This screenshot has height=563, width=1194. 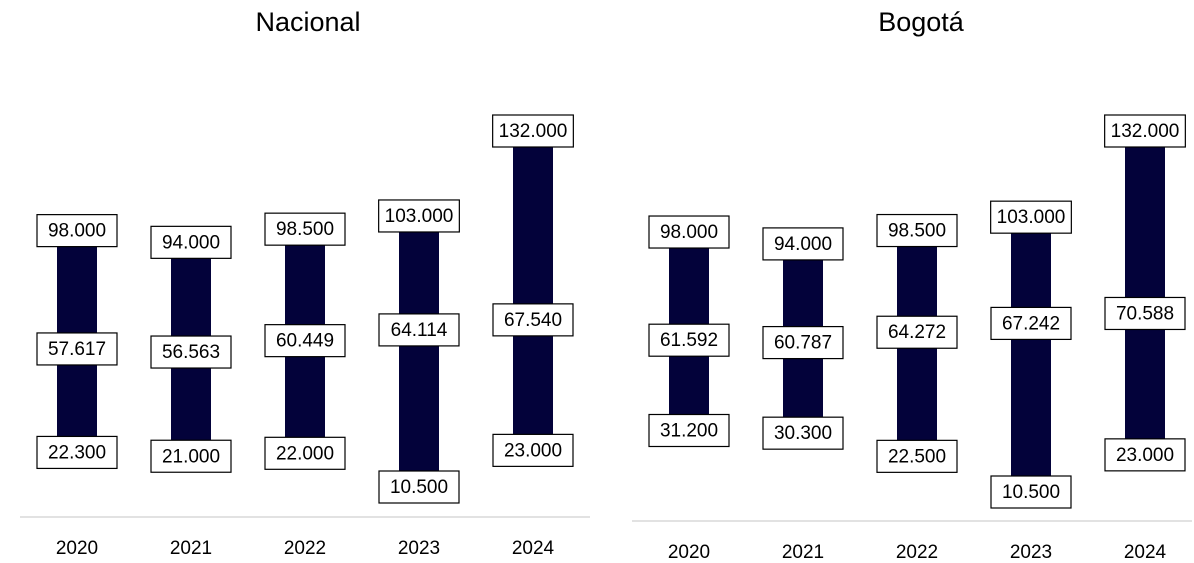 I want to click on chart-title: Nacional, so click(x=307, y=22).